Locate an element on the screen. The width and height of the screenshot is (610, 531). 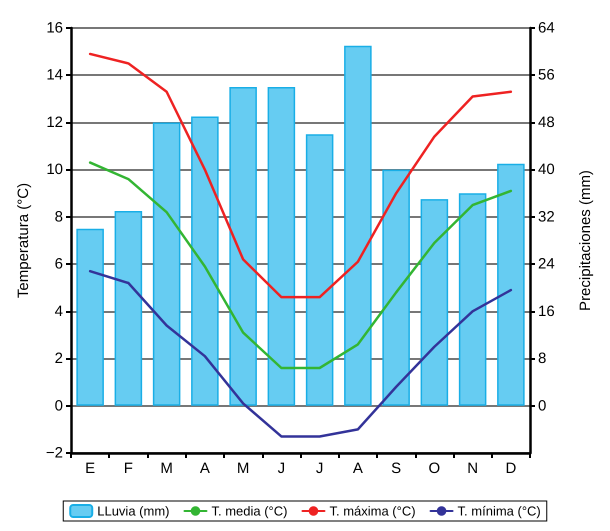
y-tick-label: 10 is located at coordinates (54, 169).